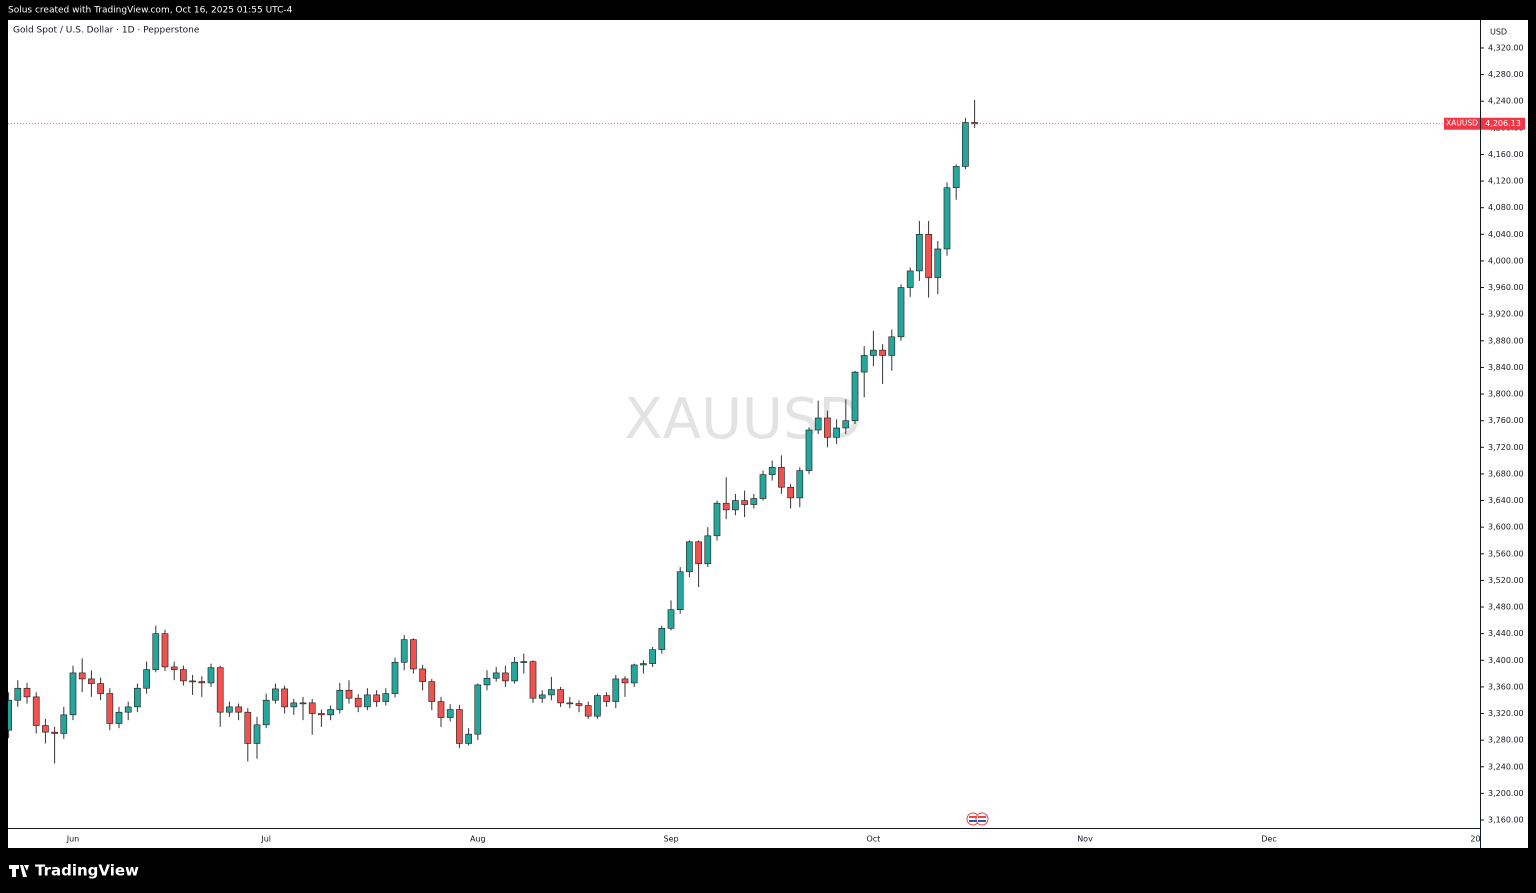 This screenshot has height=893, width=1536. Describe the element at coordinates (265, 839) in the screenshot. I see `x-tick-label: Jul` at that location.